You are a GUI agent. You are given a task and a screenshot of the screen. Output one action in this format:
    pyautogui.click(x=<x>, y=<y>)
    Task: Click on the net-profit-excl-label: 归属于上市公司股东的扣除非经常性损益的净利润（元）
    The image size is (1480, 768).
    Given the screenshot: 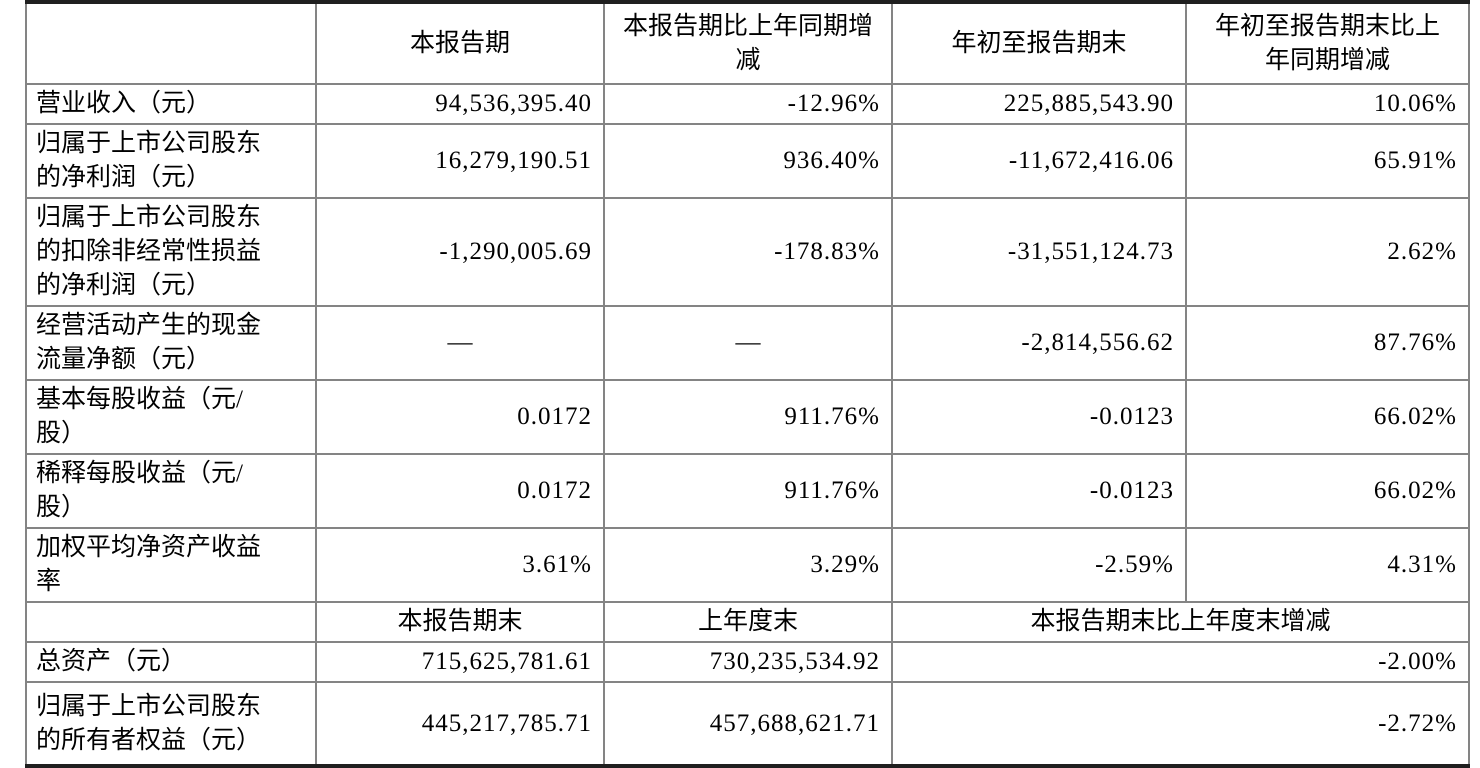 What is the action you would take?
    pyautogui.click(x=171, y=252)
    